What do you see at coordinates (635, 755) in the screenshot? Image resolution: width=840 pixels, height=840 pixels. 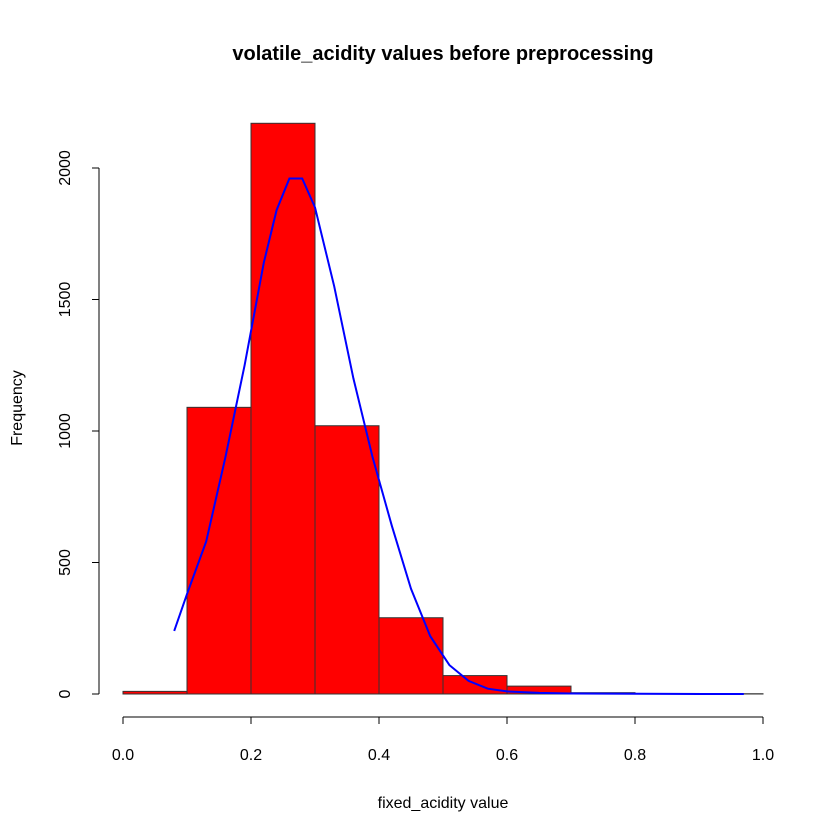 I see `x-tick-label-4: 0.8` at bounding box center [635, 755].